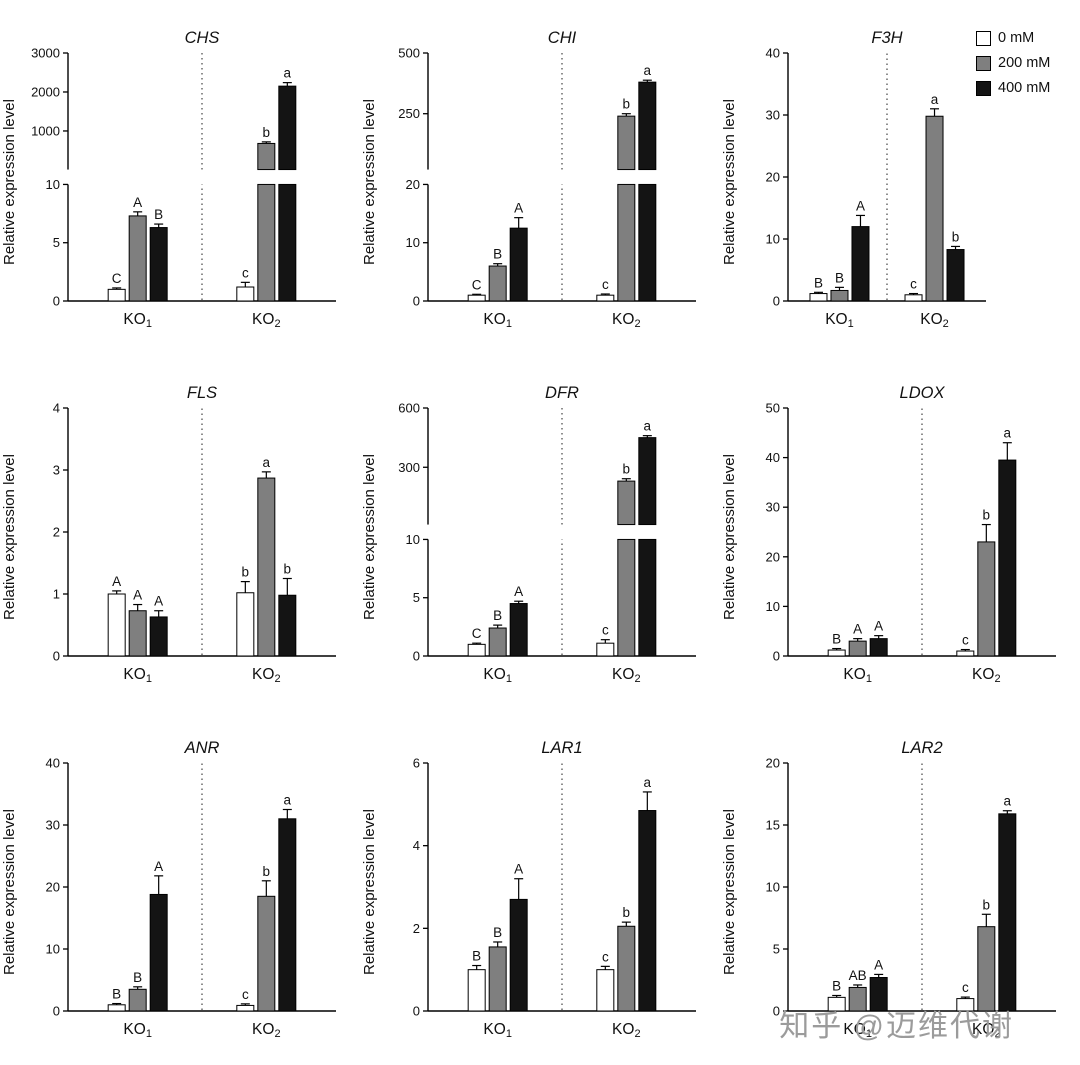 The image size is (1080, 1065). What do you see at coordinates (413, 183) in the screenshot?
I see `svg-text: 20` at bounding box center [413, 183].